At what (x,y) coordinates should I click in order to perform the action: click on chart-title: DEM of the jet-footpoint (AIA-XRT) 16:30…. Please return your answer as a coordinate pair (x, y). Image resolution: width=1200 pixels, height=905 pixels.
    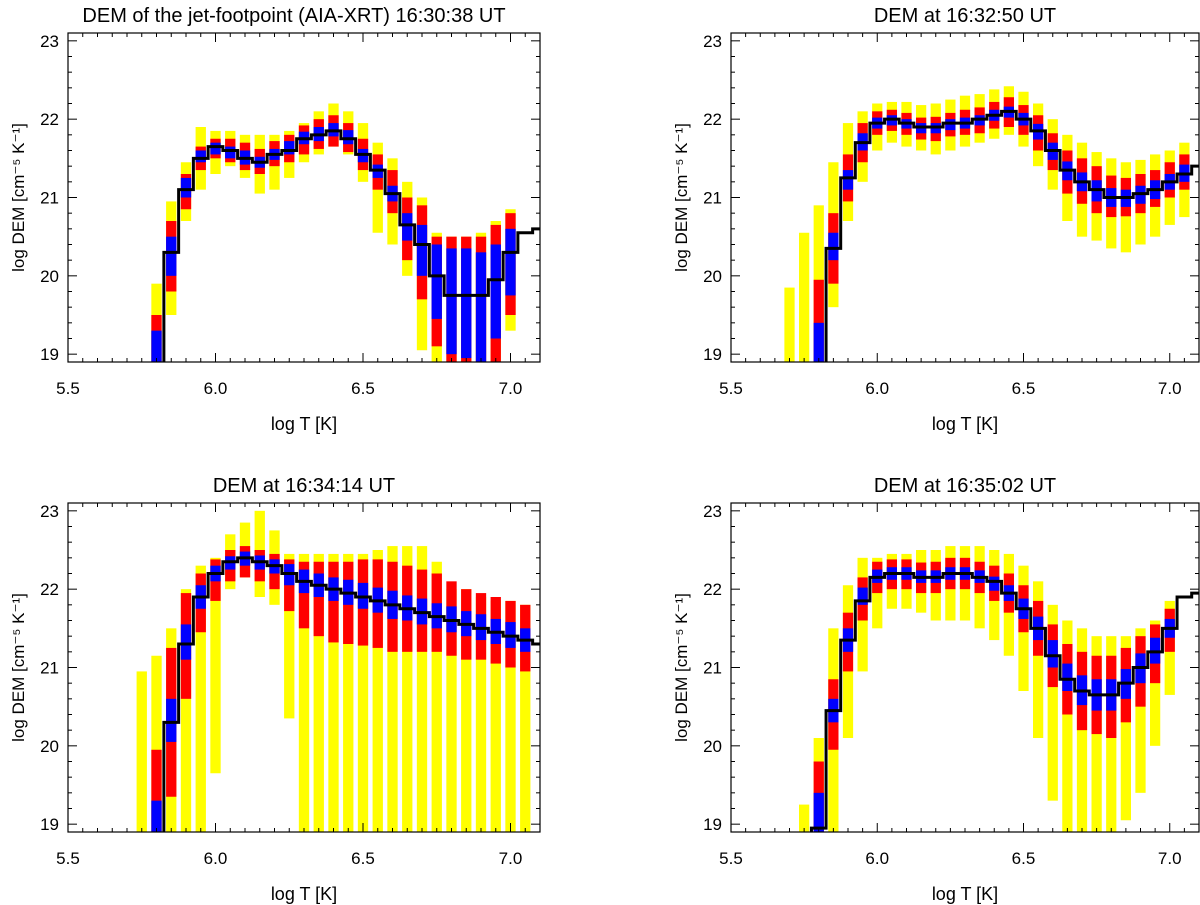
    Looking at the image, I should click on (293, 16).